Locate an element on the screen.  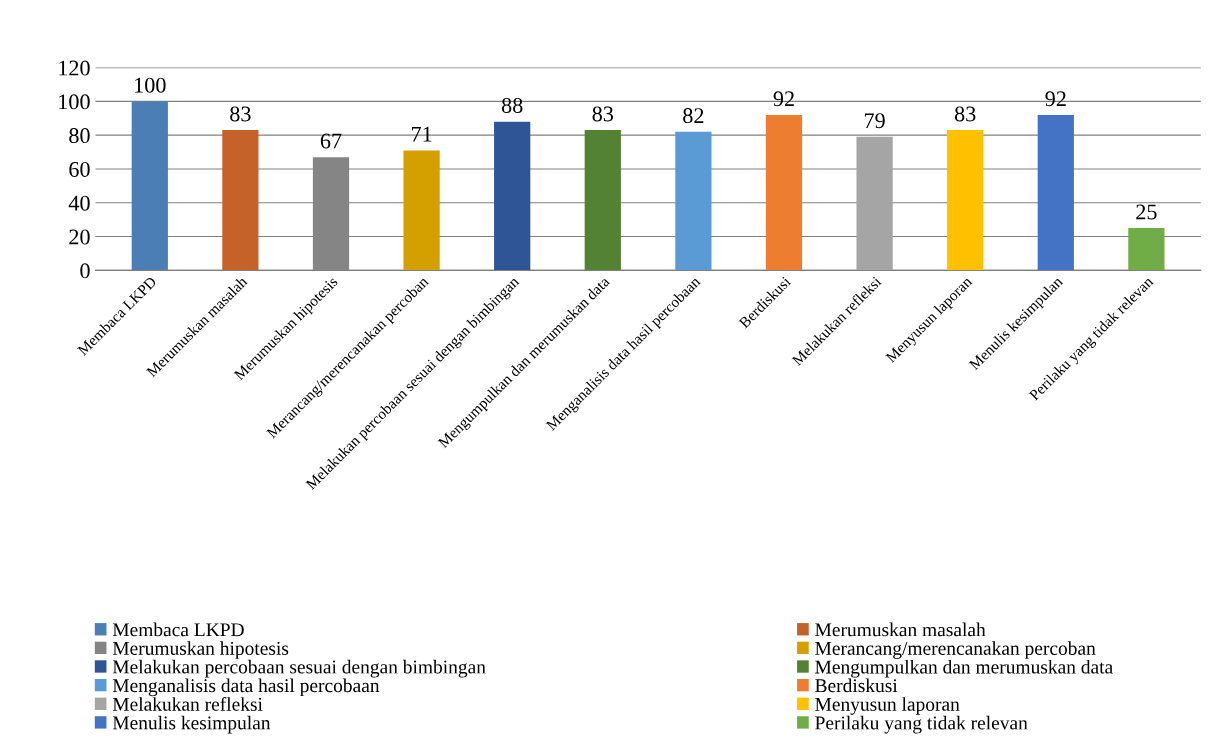
y-tick-label: 60 is located at coordinates (79, 169).